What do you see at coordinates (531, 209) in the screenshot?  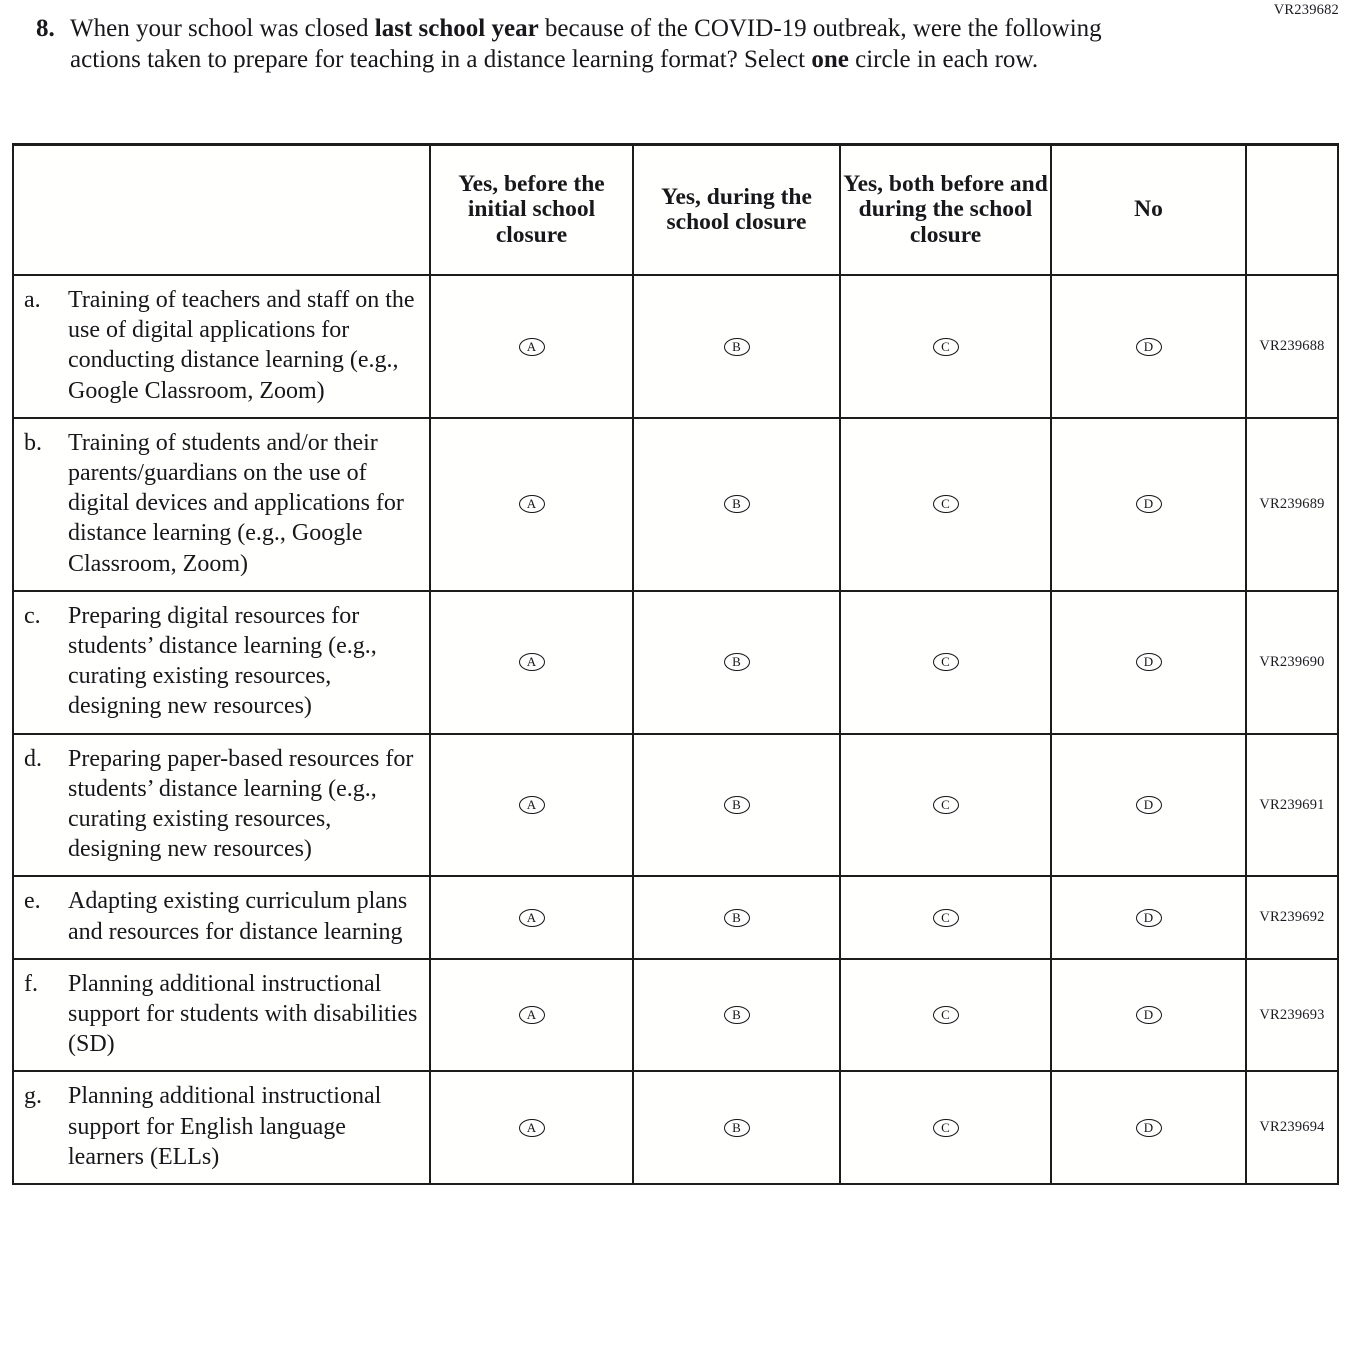 I see `header-option-a: Yes, before the initial school closure` at bounding box center [531, 209].